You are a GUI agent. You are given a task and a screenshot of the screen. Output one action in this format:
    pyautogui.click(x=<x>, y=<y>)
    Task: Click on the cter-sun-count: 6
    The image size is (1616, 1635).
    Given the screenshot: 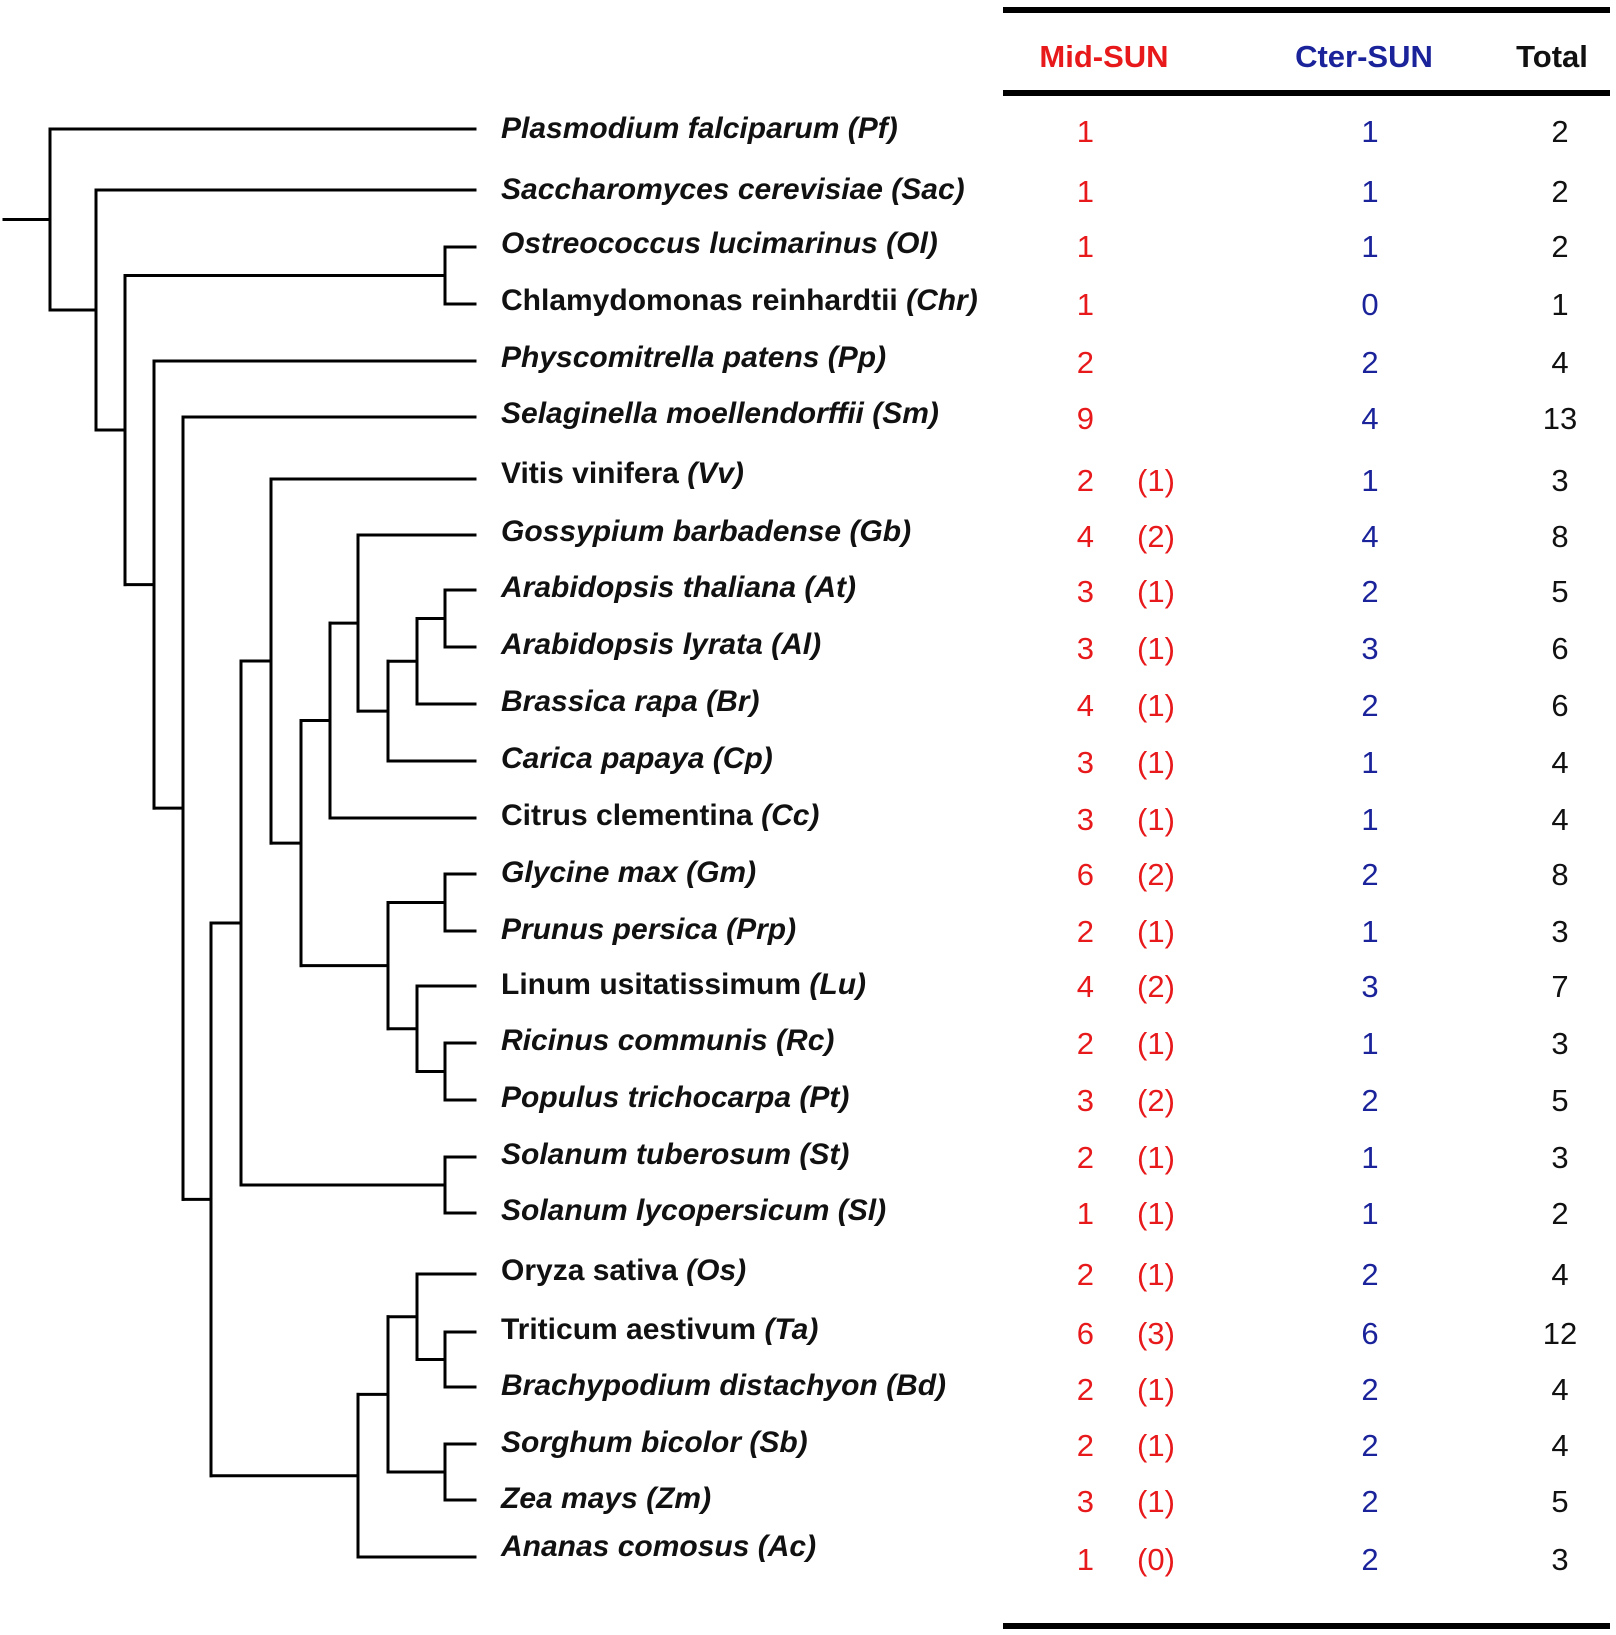 What is the action you would take?
    pyautogui.click(x=1369, y=1333)
    